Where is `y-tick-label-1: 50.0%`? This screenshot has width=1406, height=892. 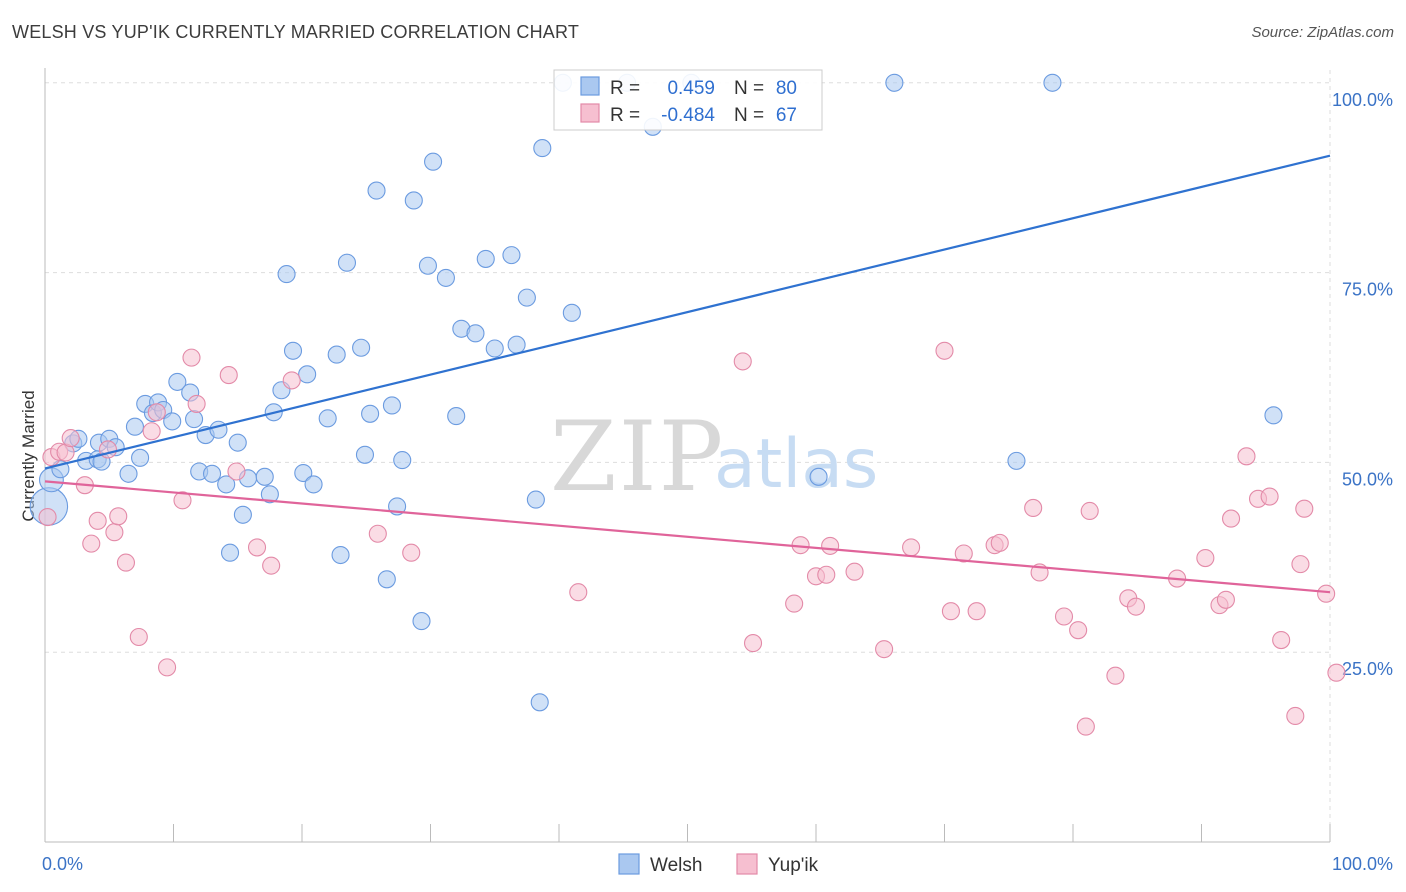 y-tick-label-1: 50.0% is located at coordinates (1367, 479).